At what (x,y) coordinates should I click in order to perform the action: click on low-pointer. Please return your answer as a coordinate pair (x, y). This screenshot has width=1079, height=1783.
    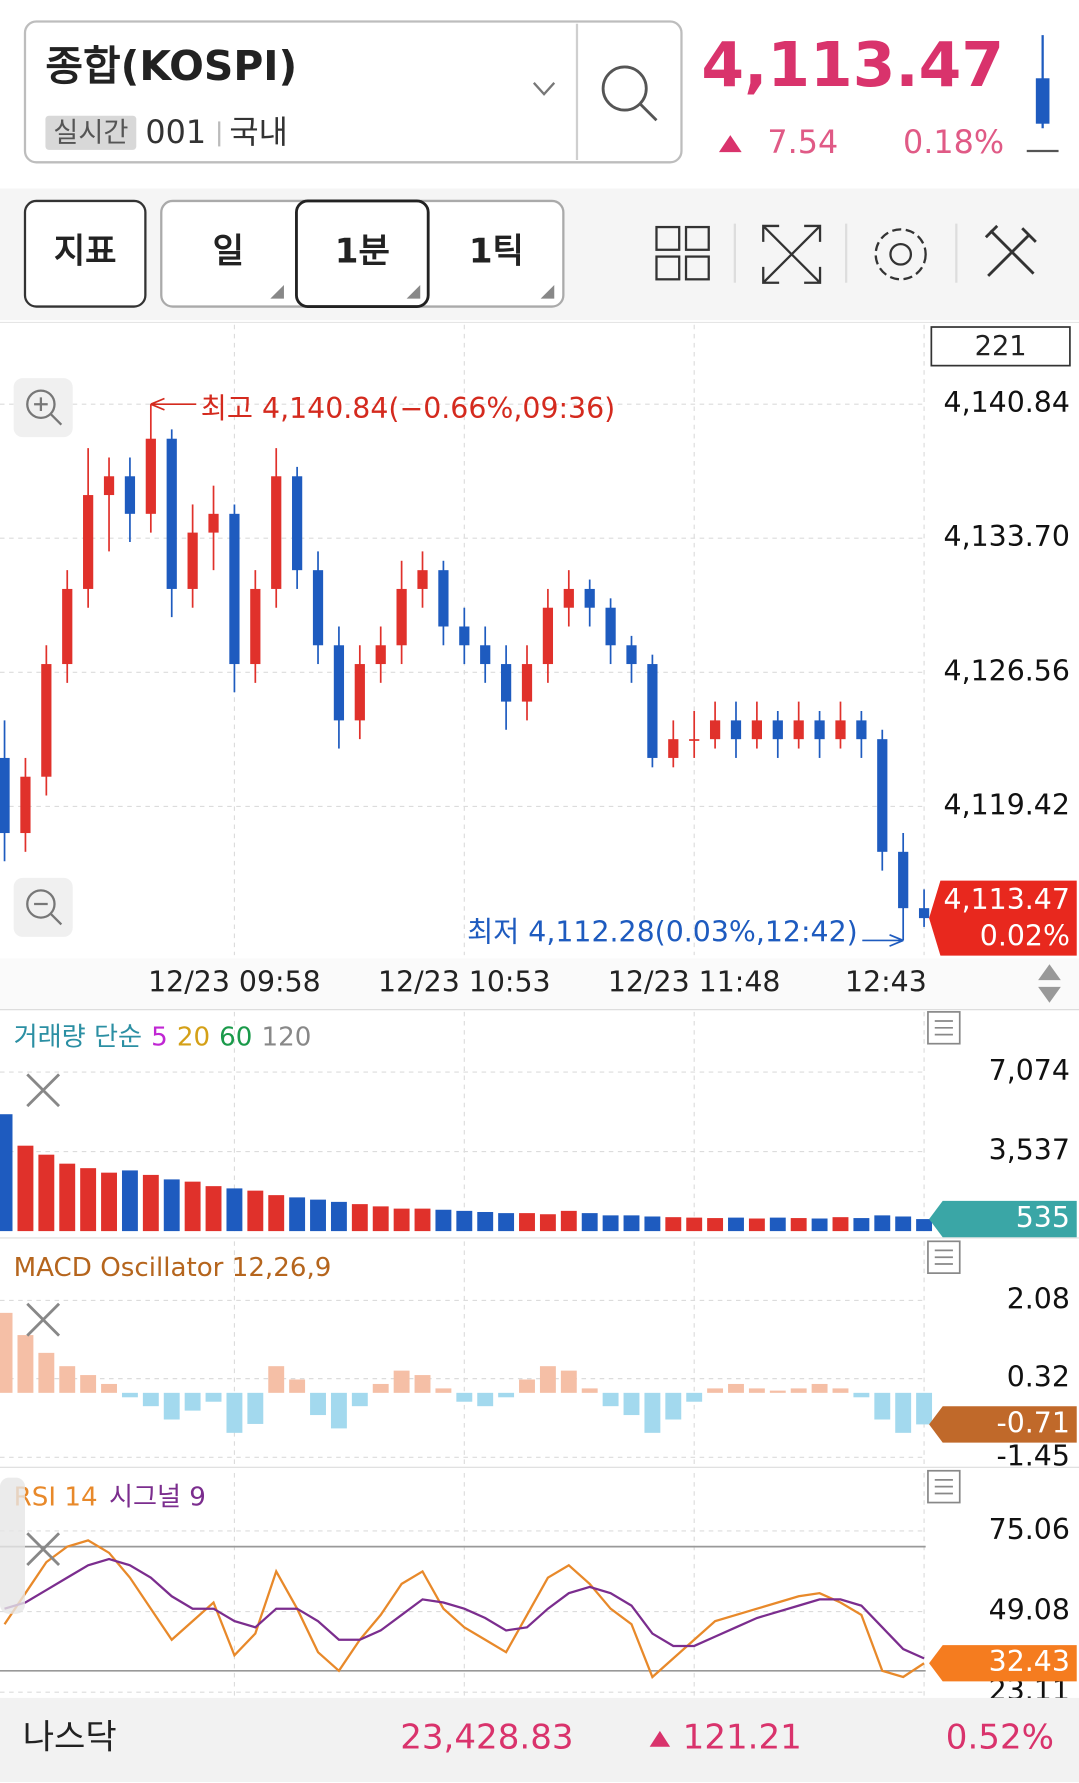
    Looking at the image, I should click on (883, 940).